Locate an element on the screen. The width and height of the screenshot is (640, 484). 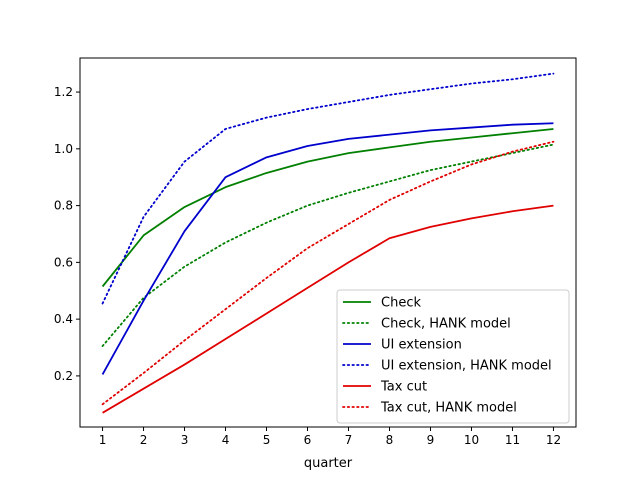
legend-box is located at coordinates (453, 356).